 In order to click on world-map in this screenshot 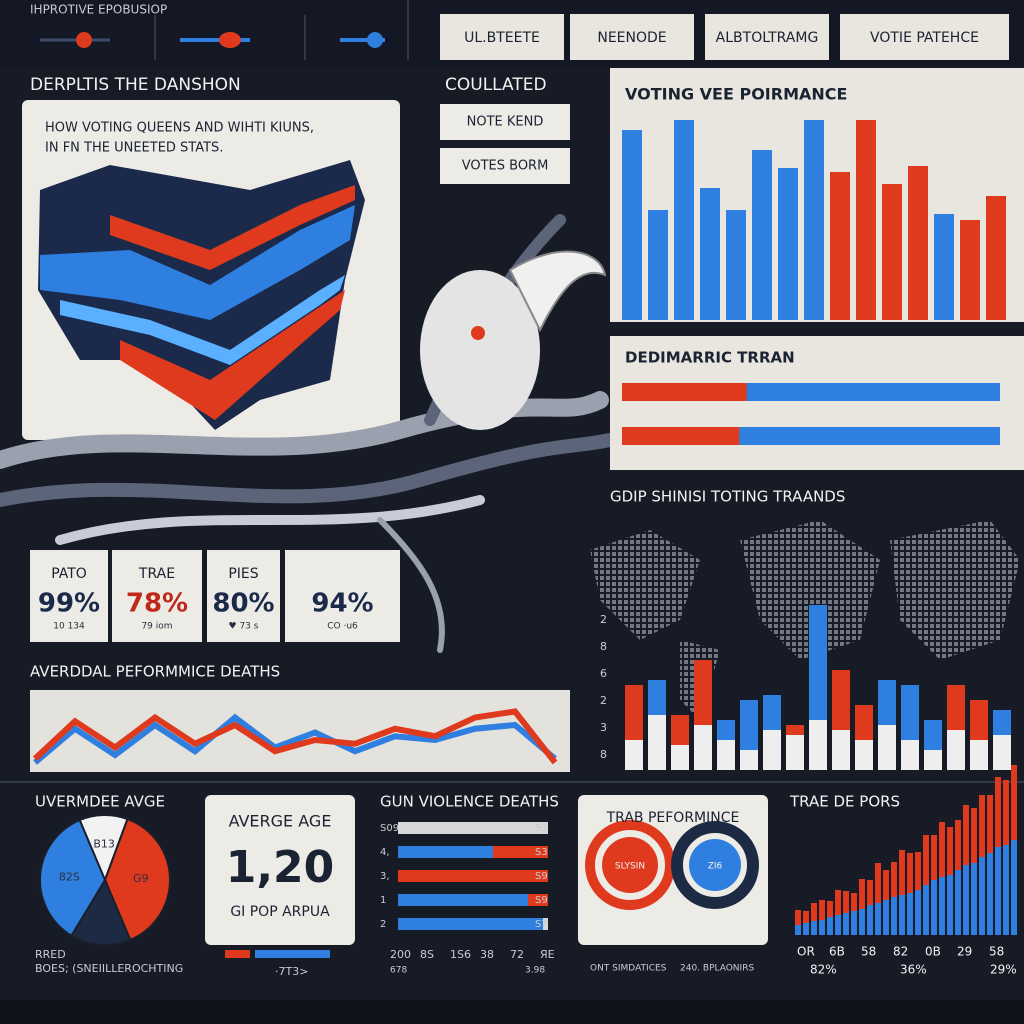, I will do `click(805, 620)`.